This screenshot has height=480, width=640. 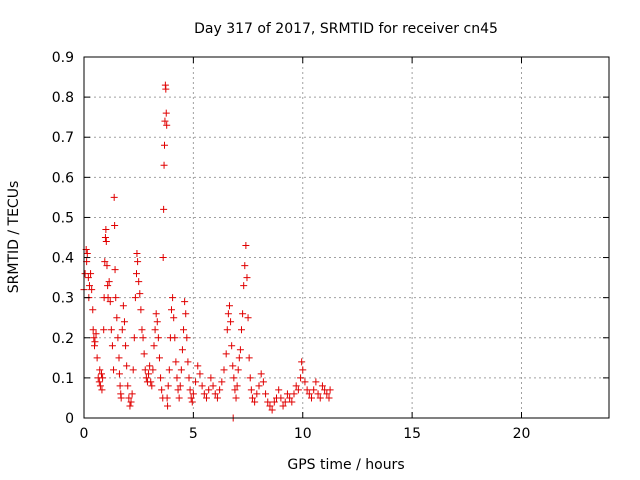 I want to click on y-tick-label: 0.2, so click(x=63, y=339).